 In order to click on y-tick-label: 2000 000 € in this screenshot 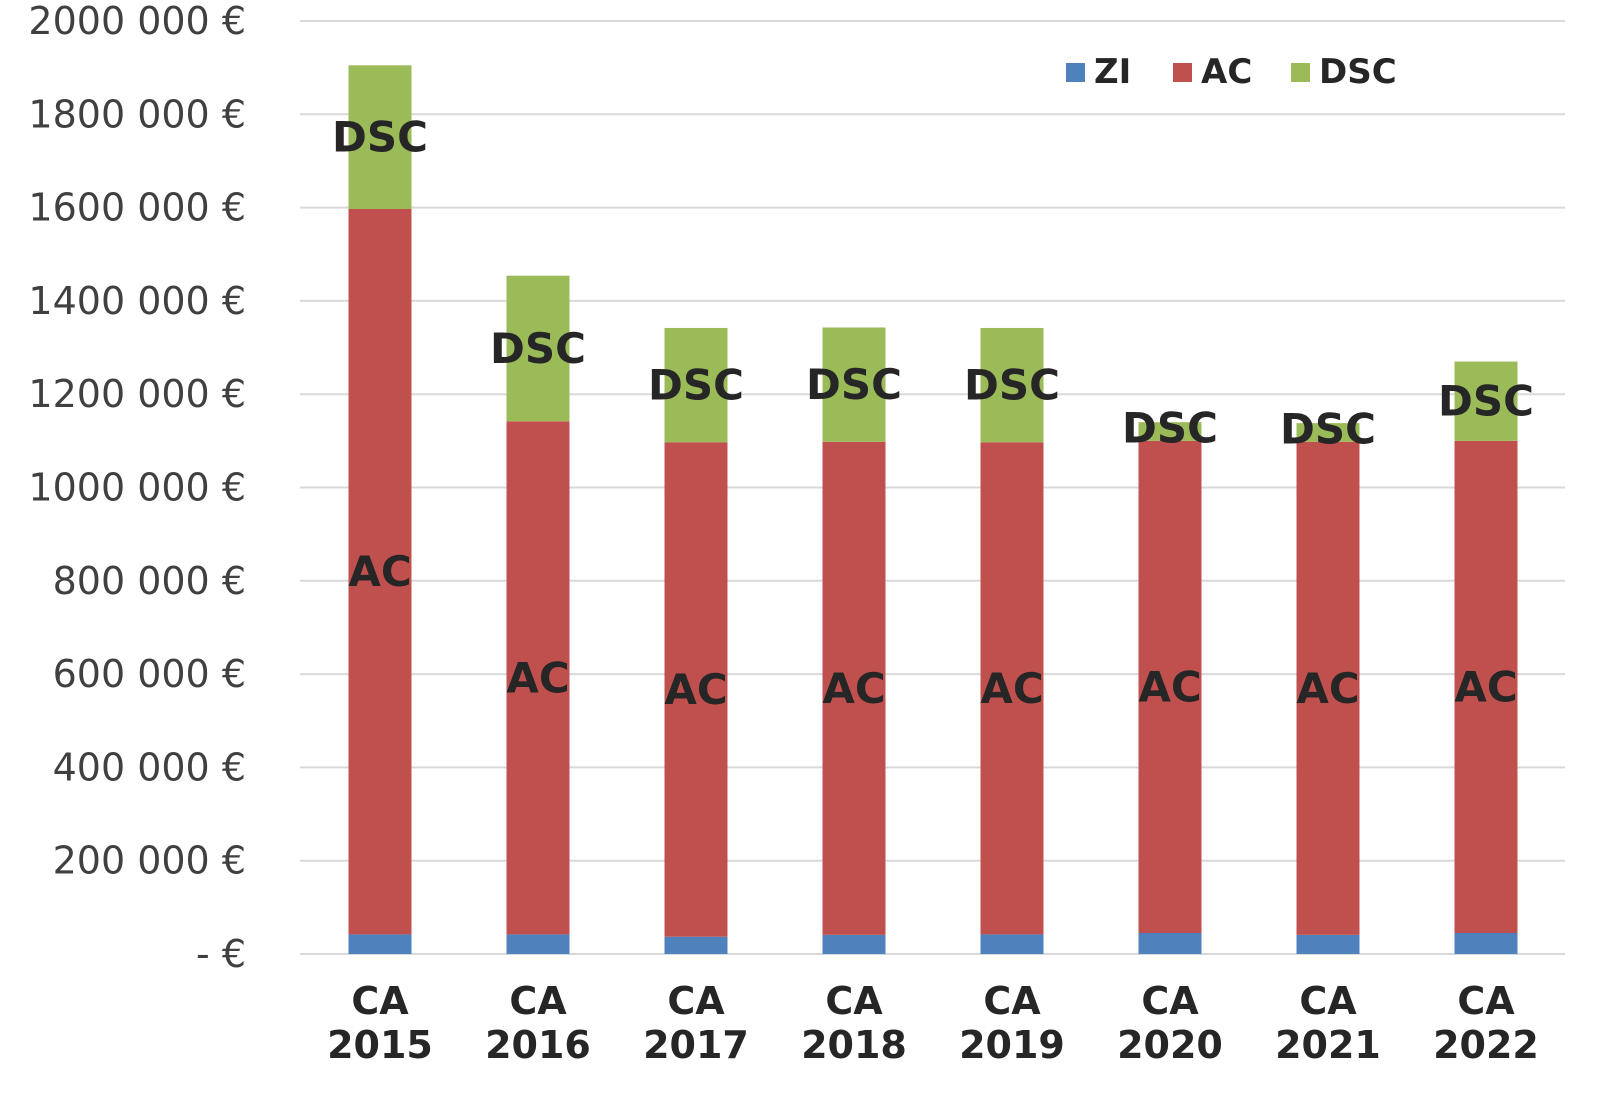, I will do `click(137, 21)`.